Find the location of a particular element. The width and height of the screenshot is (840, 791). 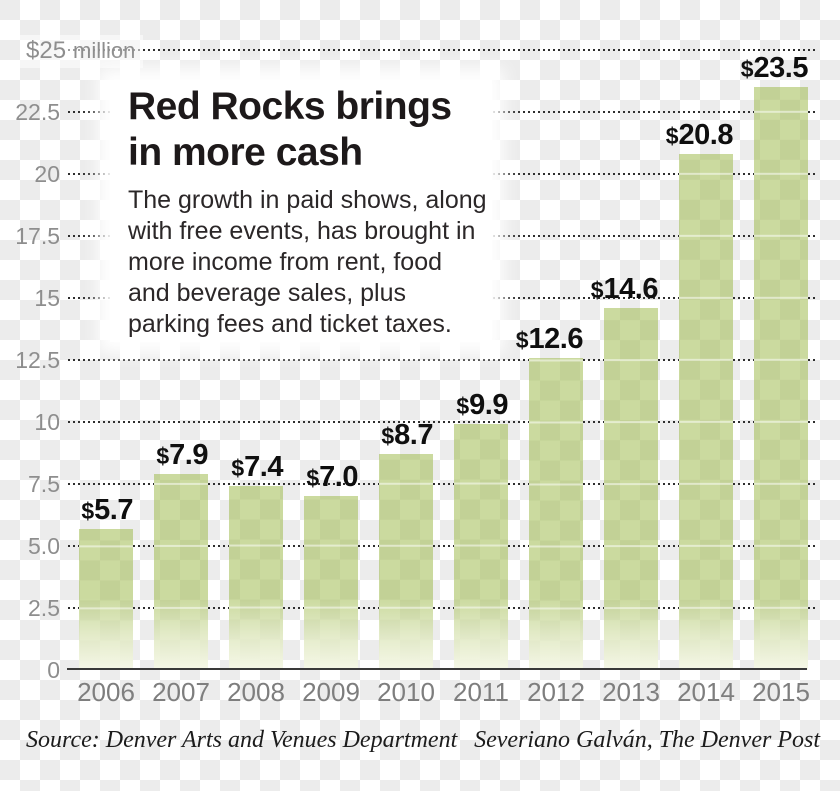

bar-value-label-2013: $14.6 is located at coordinates (593, 289).